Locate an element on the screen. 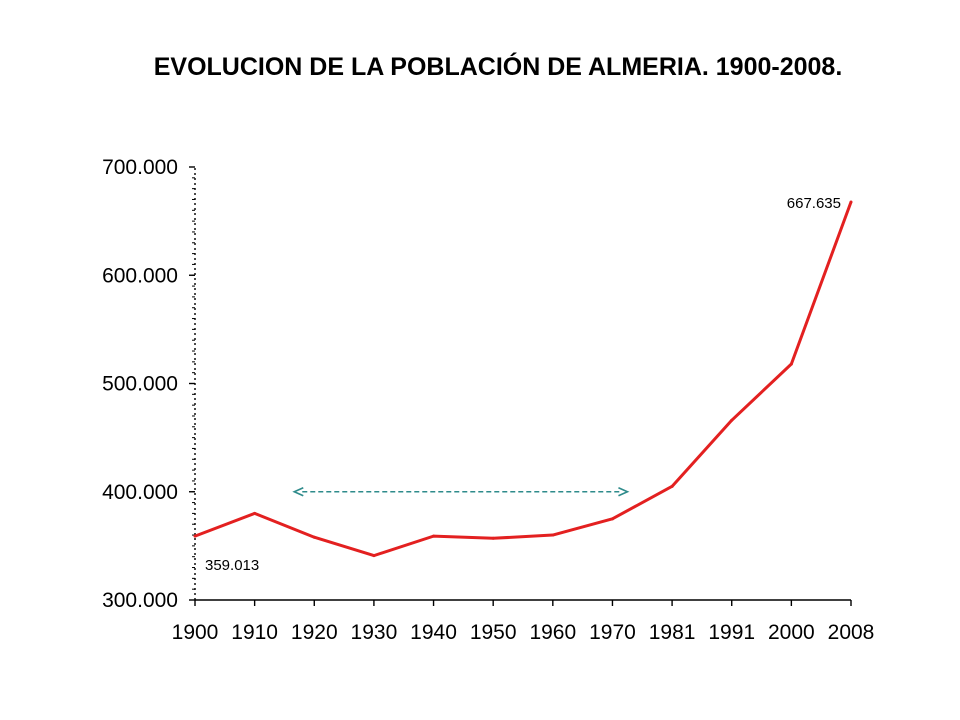 The image size is (960, 720). x-tick-label: 2008 is located at coordinates (851, 632).